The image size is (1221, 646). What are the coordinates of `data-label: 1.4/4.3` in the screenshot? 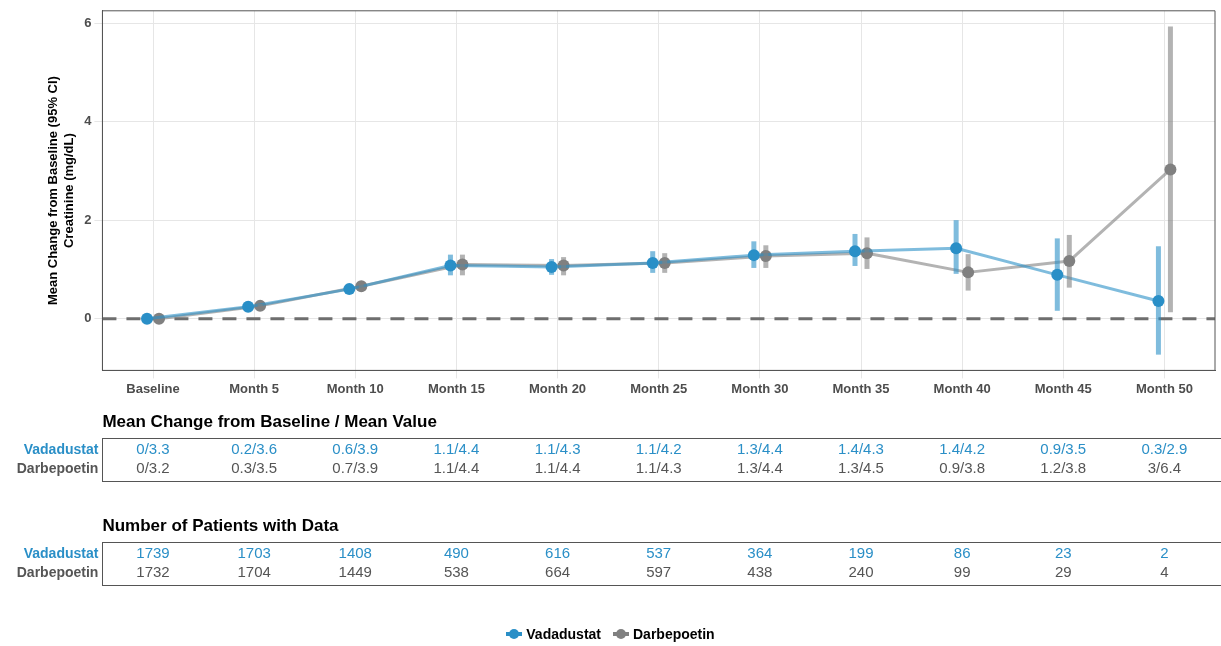 It's located at (861, 448).